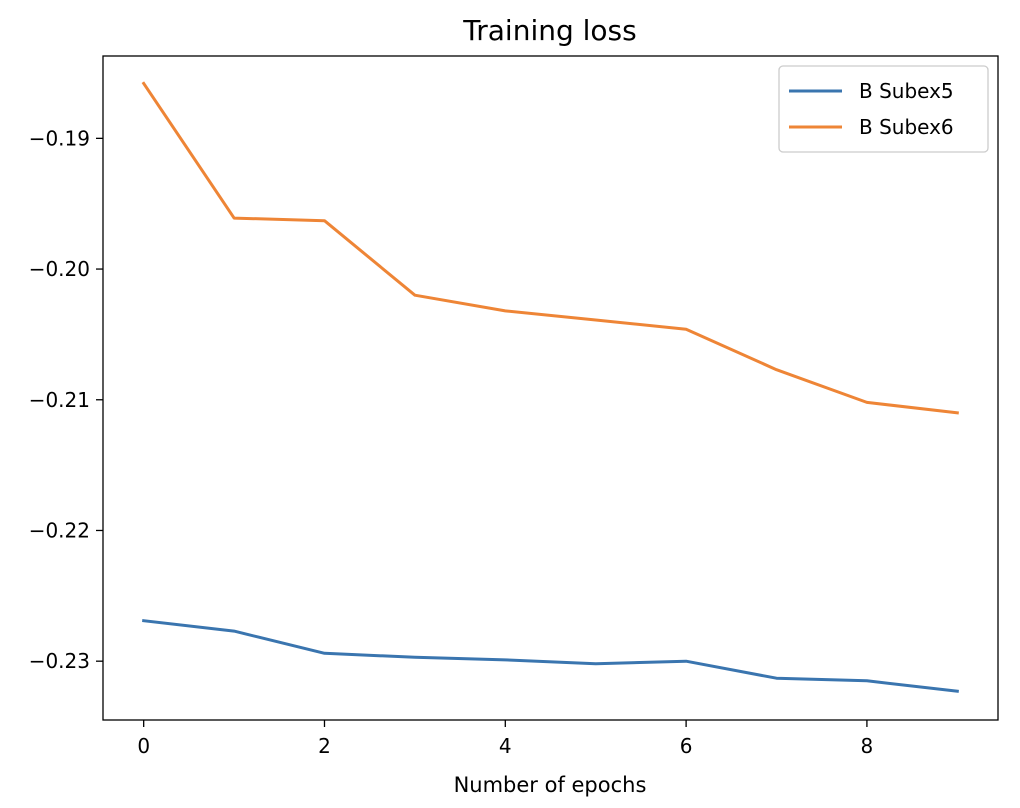 The width and height of the screenshot is (1020, 808). What do you see at coordinates (686, 746) in the screenshot?
I see `x-tick-label: 6` at bounding box center [686, 746].